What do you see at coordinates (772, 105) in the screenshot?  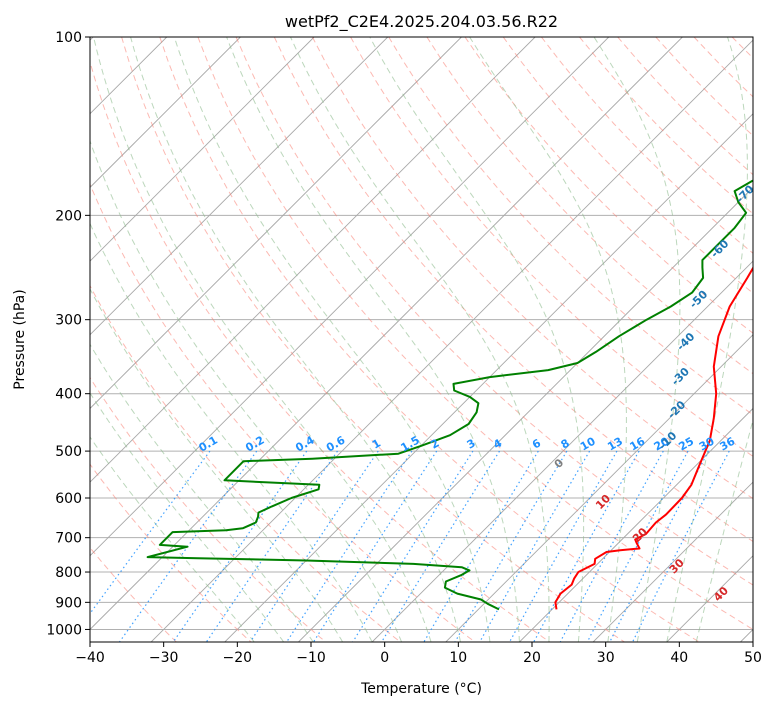 I see `dry-adiabat-label: -90` at bounding box center [772, 105].